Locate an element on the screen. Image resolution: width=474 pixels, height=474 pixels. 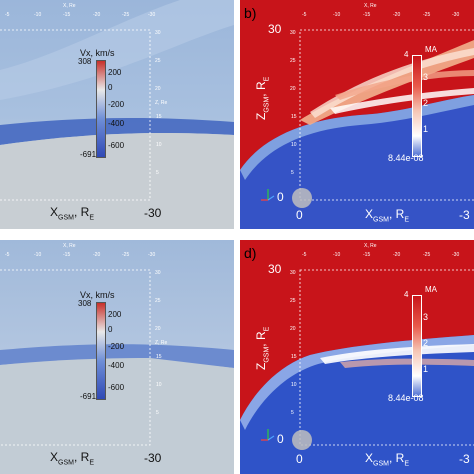
ma-colorbar is located at coordinates (417, 346).